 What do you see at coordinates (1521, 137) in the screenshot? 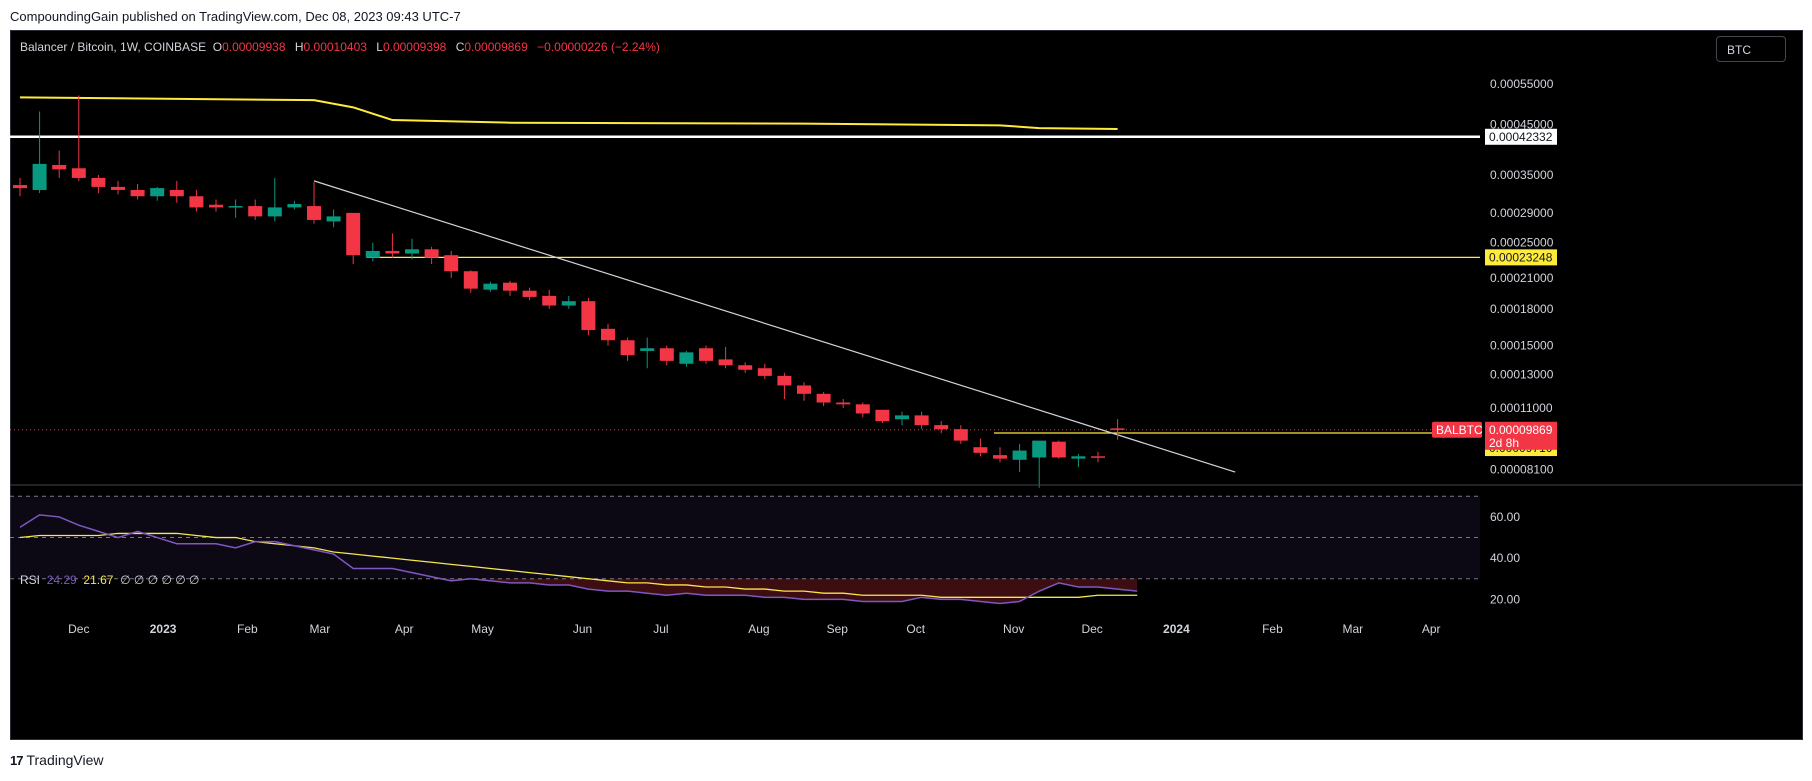
I see `white-level-label-text: 0.00042332` at bounding box center [1521, 137].